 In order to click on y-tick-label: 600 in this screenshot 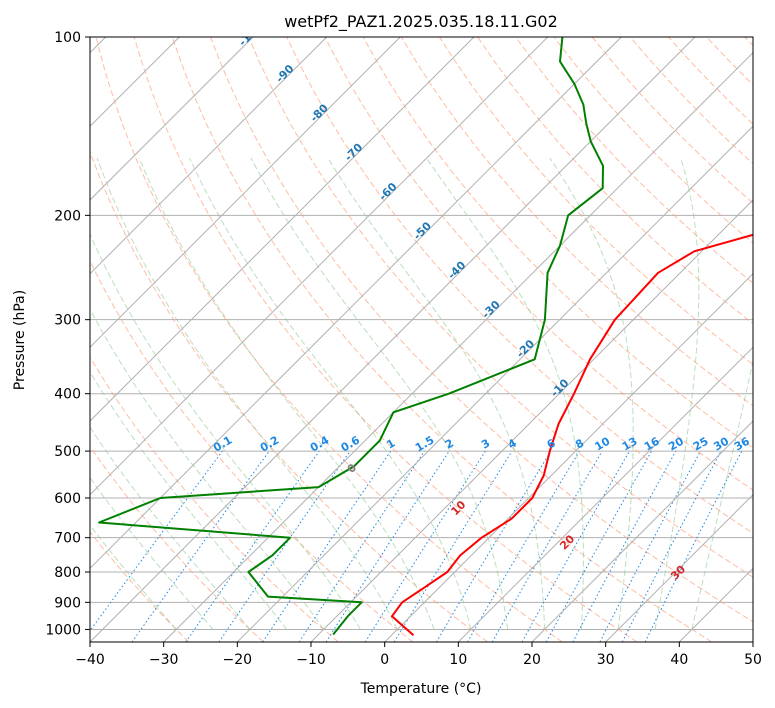, I will do `click(67, 499)`.